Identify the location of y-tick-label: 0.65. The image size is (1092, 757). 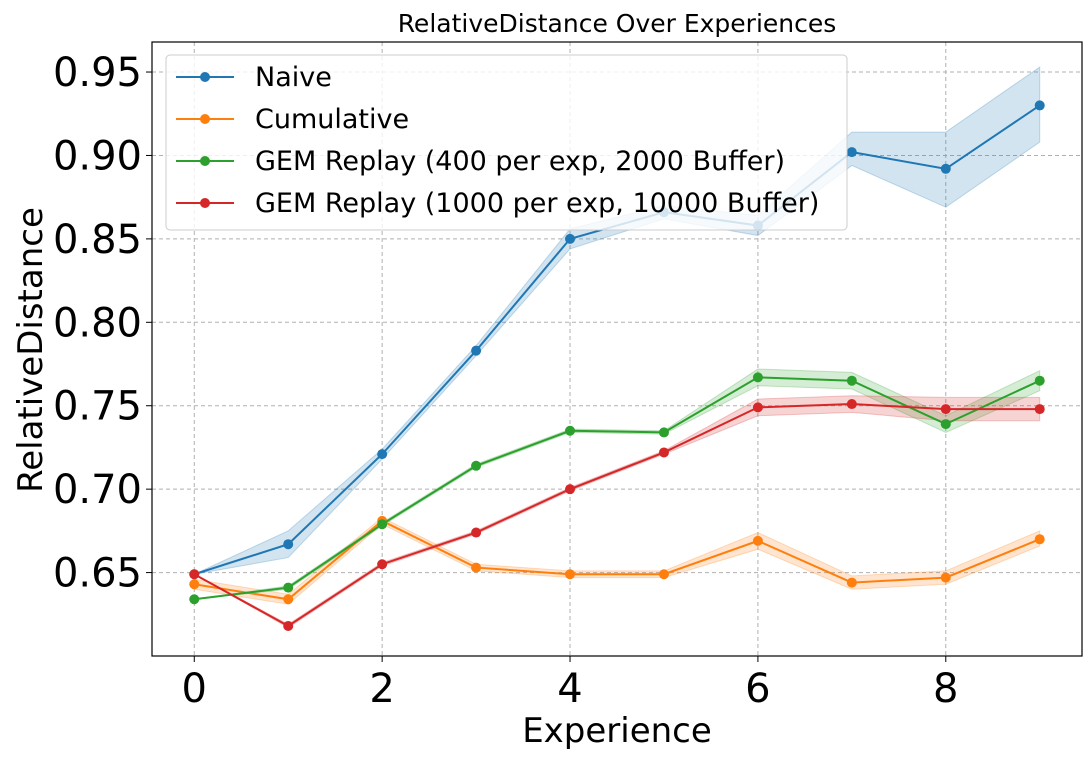
(97, 574).